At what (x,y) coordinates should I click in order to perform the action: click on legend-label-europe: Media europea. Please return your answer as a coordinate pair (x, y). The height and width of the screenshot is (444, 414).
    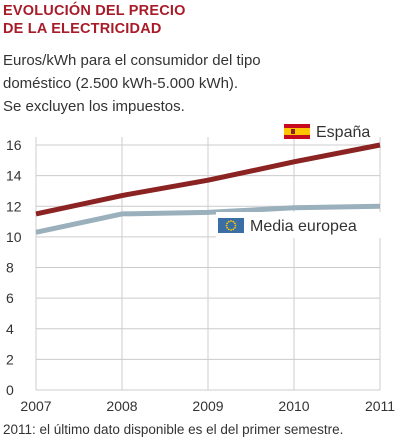
    Looking at the image, I should click on (303, 226).